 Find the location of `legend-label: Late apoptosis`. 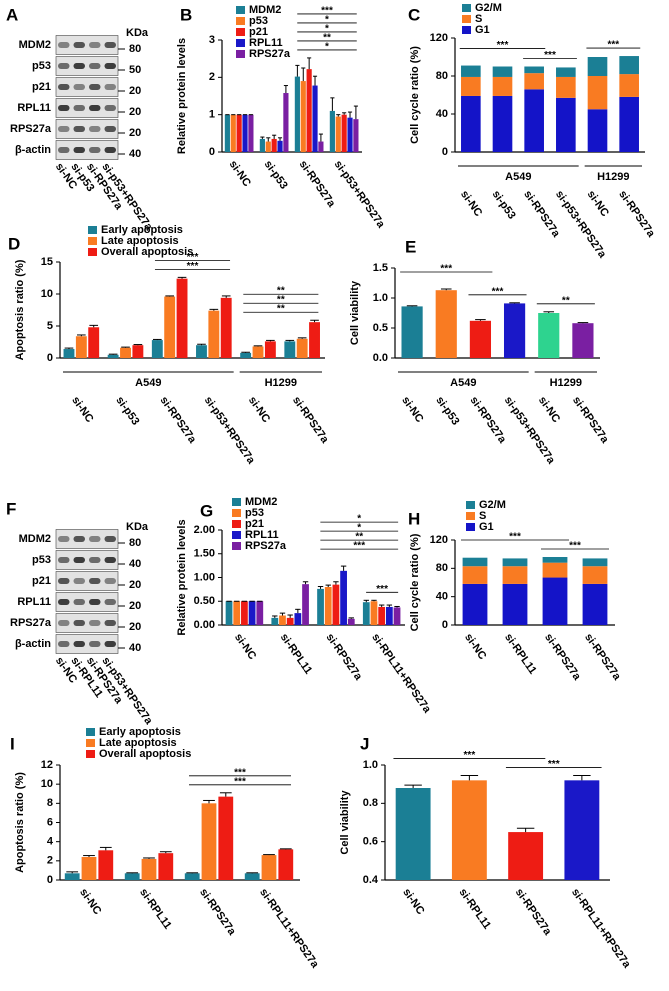

legend-label: Late apoptosis is located at coordinates (138, 743).